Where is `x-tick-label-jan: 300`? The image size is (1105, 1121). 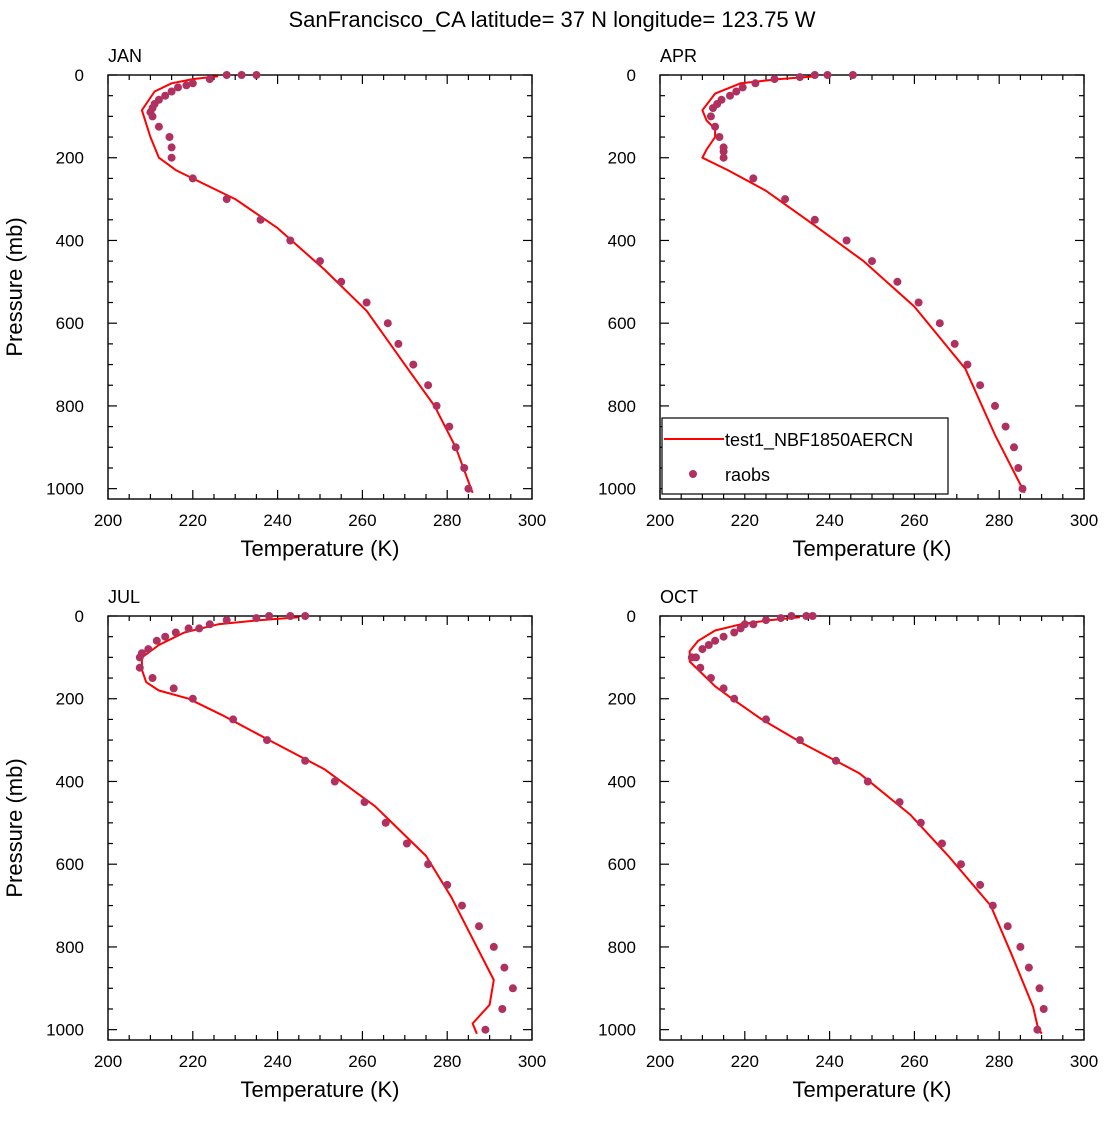 x-tick-label-jan: 300 is located at coordinates (532, 520).